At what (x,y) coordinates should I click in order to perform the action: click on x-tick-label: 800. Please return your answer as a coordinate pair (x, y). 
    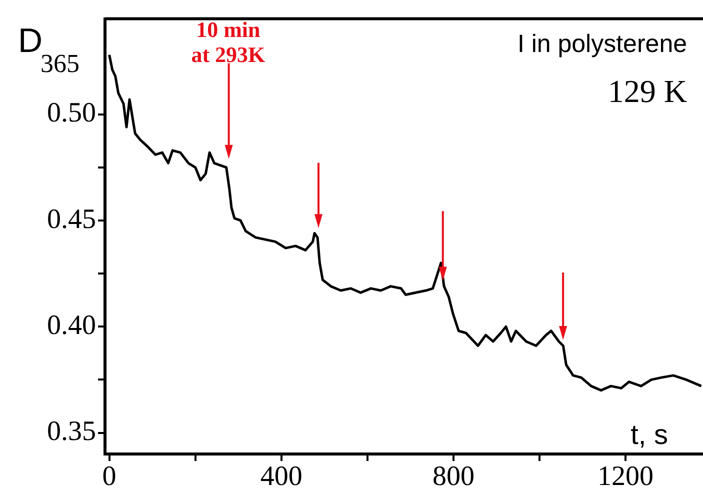
    Looking at the image, I should click on (453, 476).